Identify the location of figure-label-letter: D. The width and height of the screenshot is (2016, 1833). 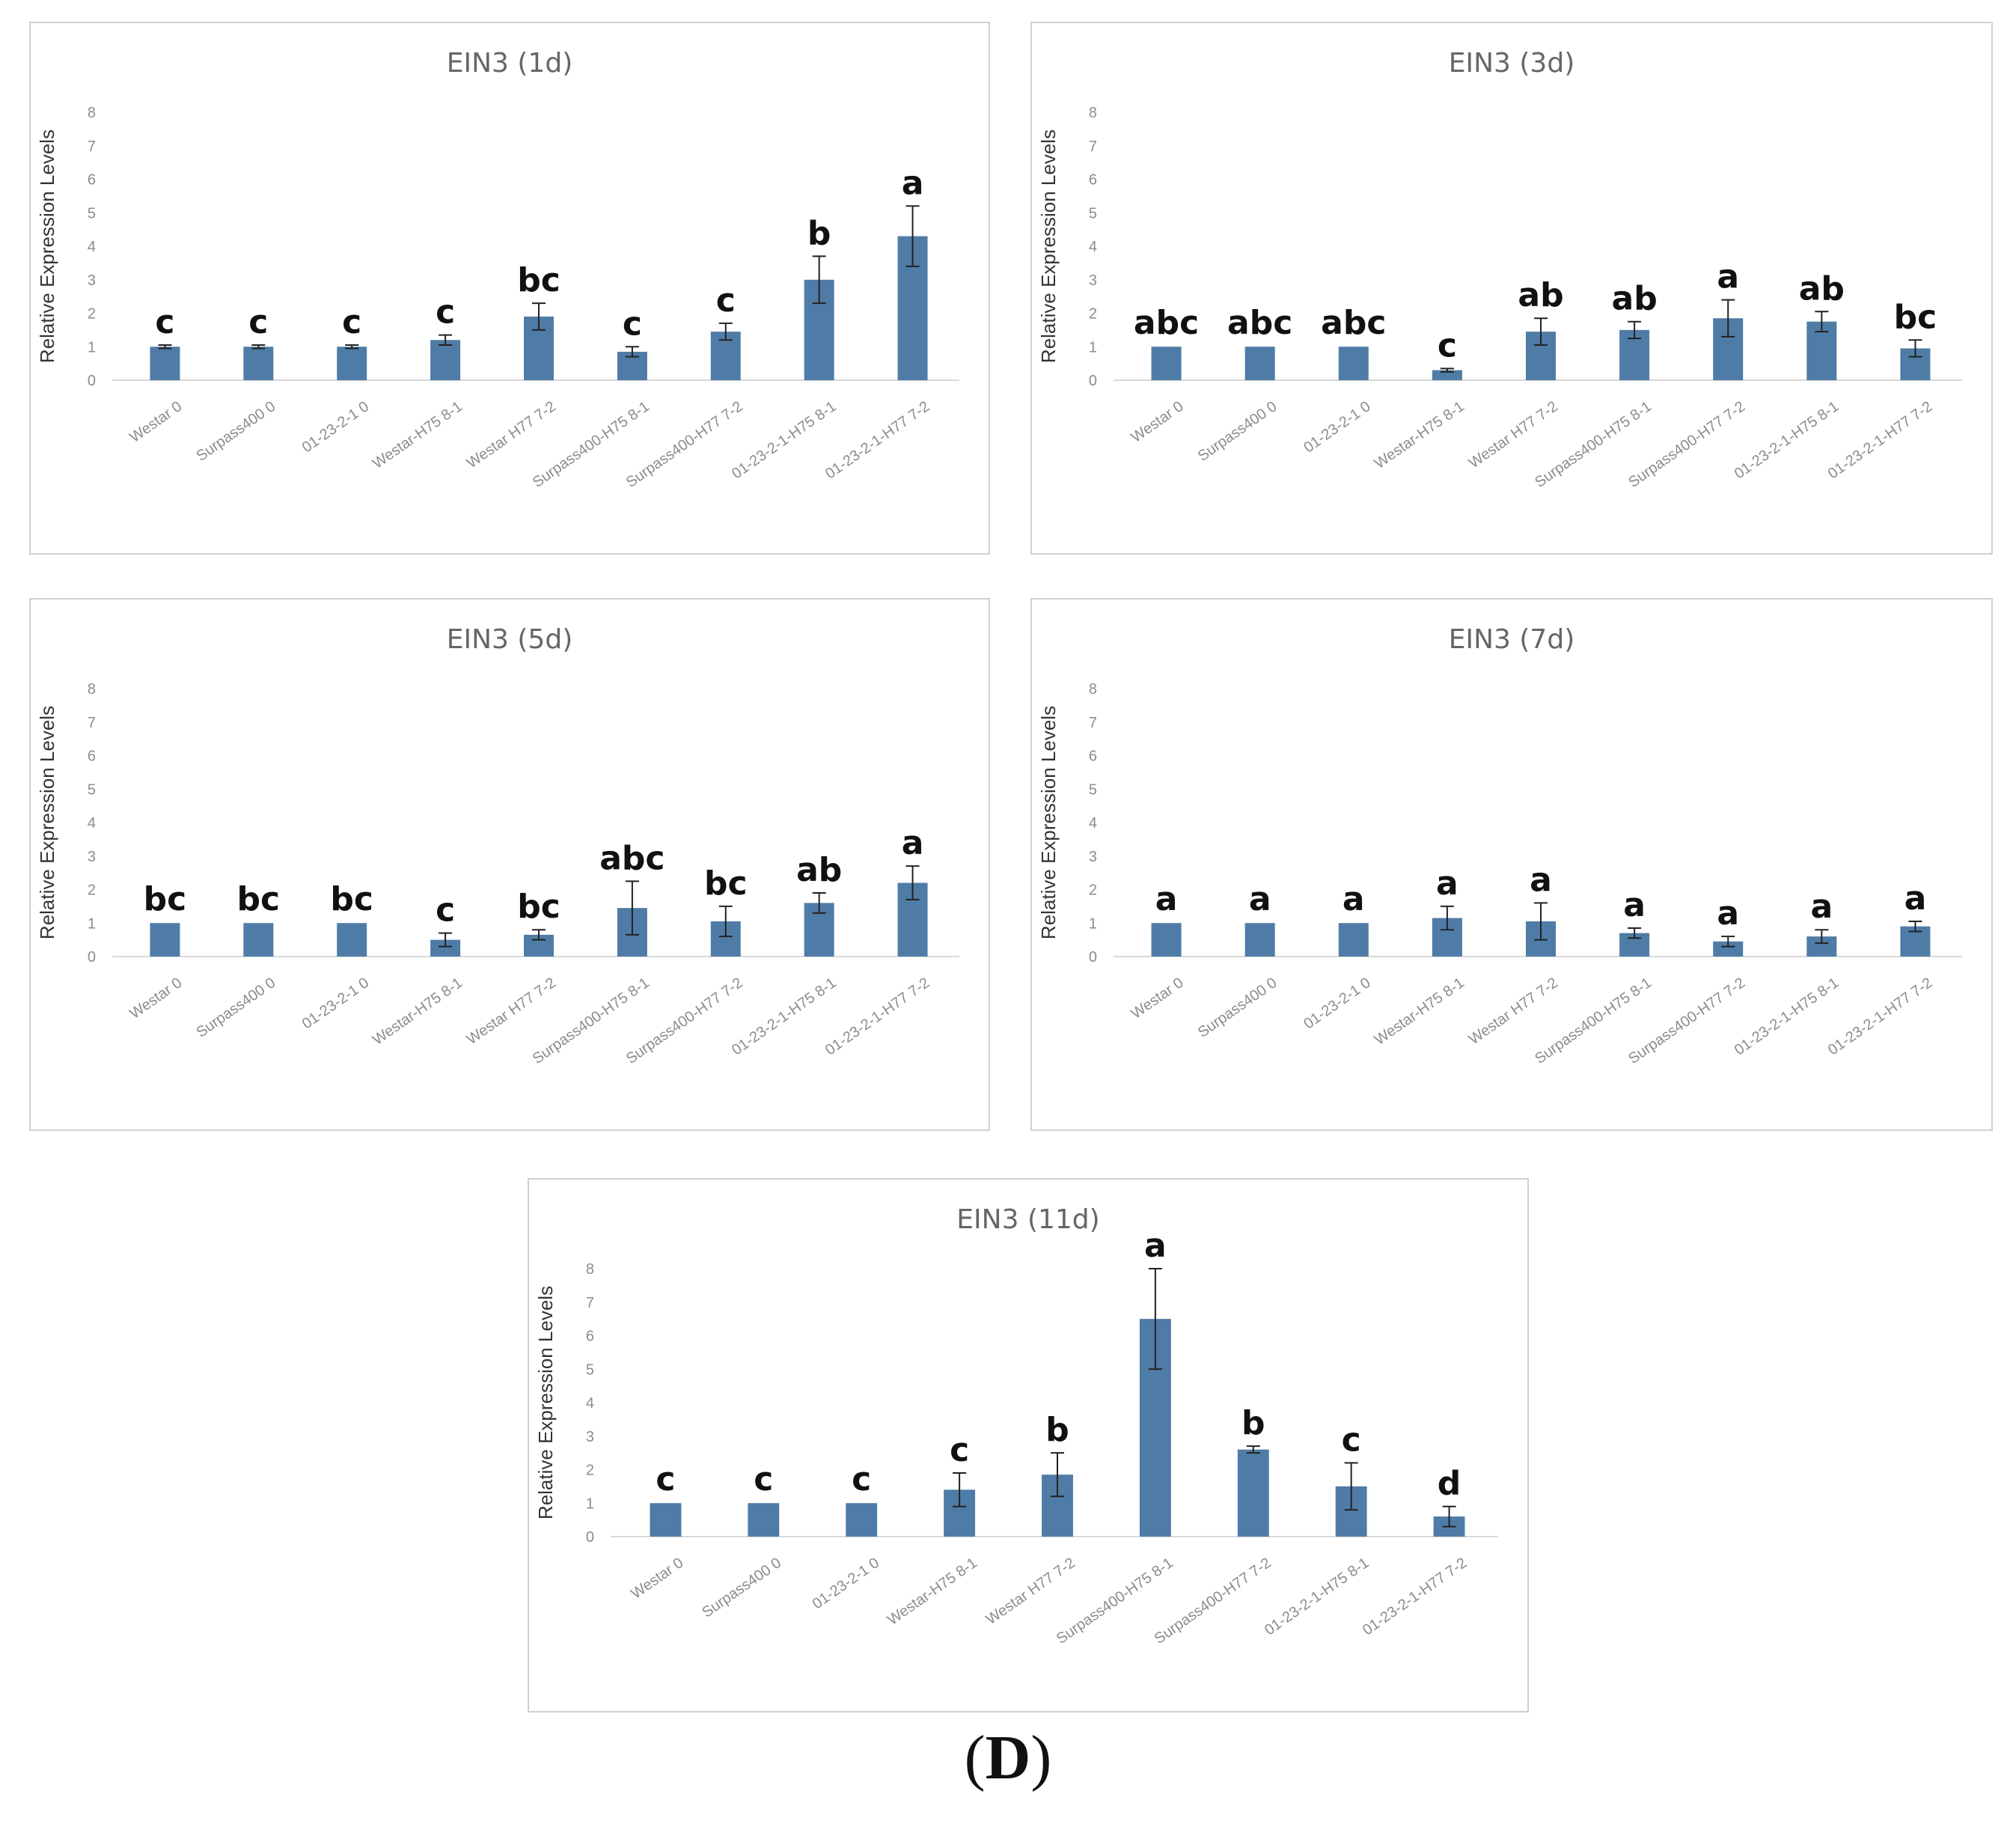
(1008, 1758).